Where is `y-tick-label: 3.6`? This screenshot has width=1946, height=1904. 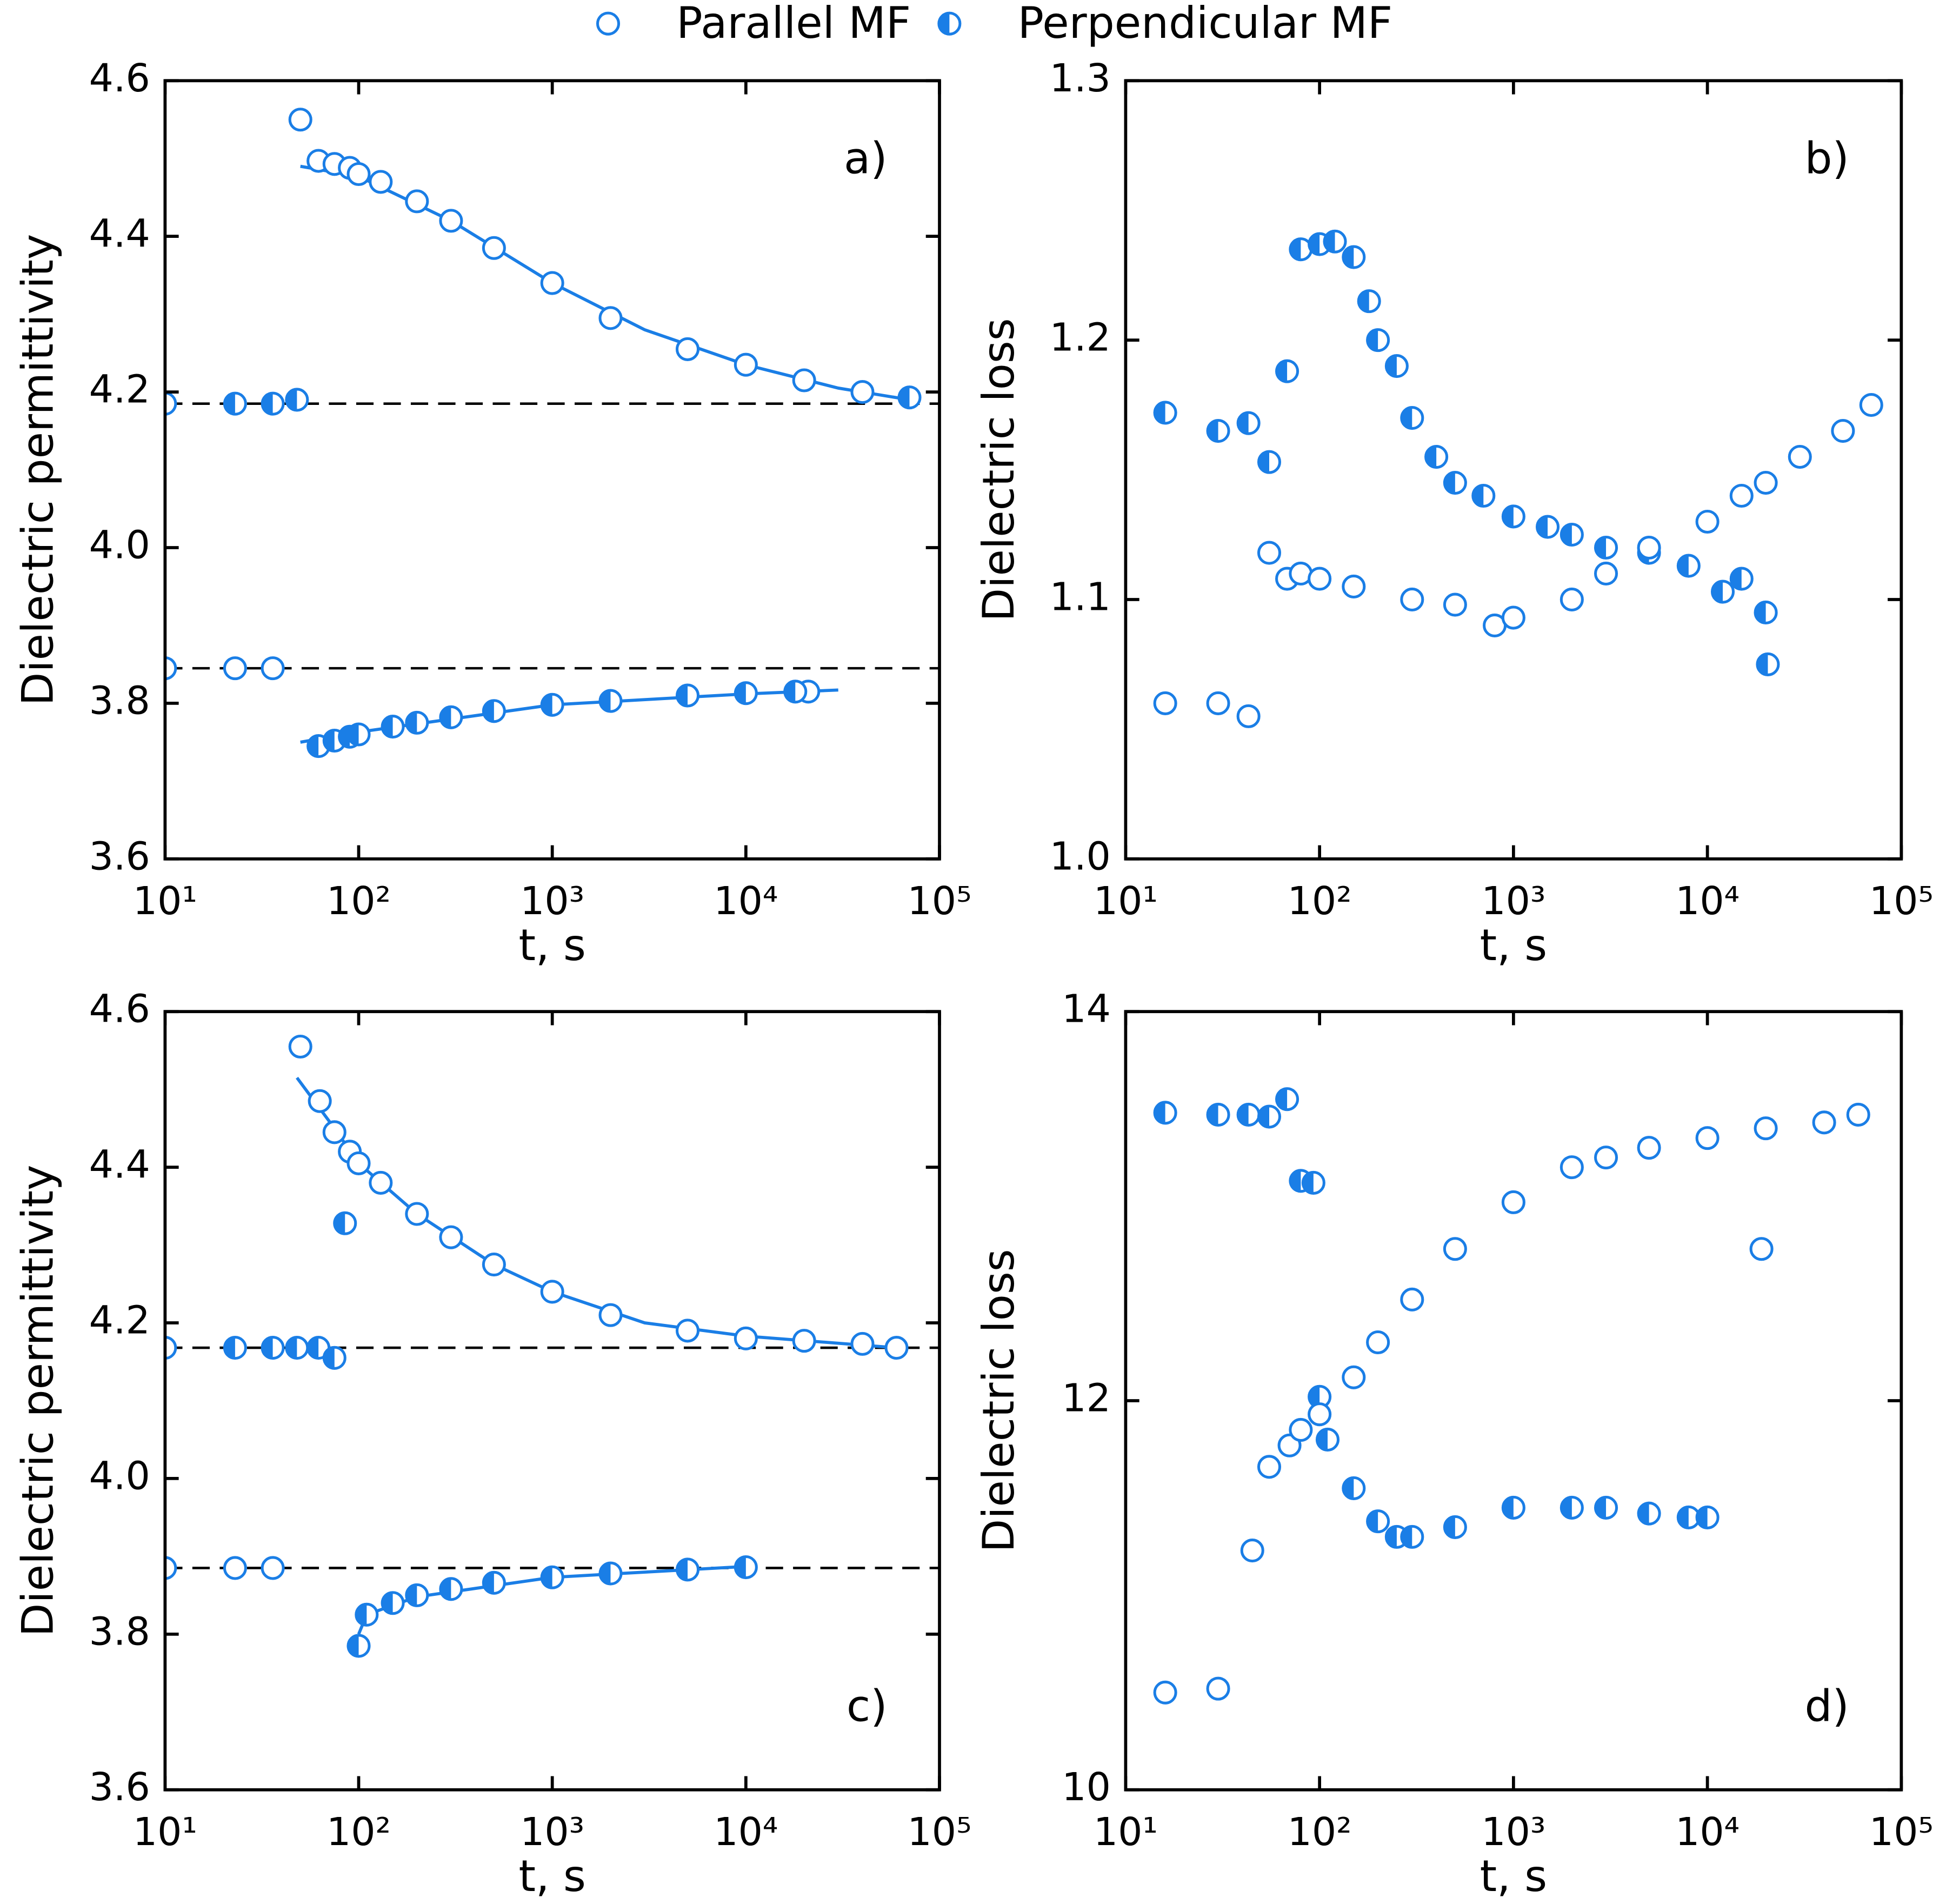 y-tick-label: 3.6 is located at coordinates (120, 856).